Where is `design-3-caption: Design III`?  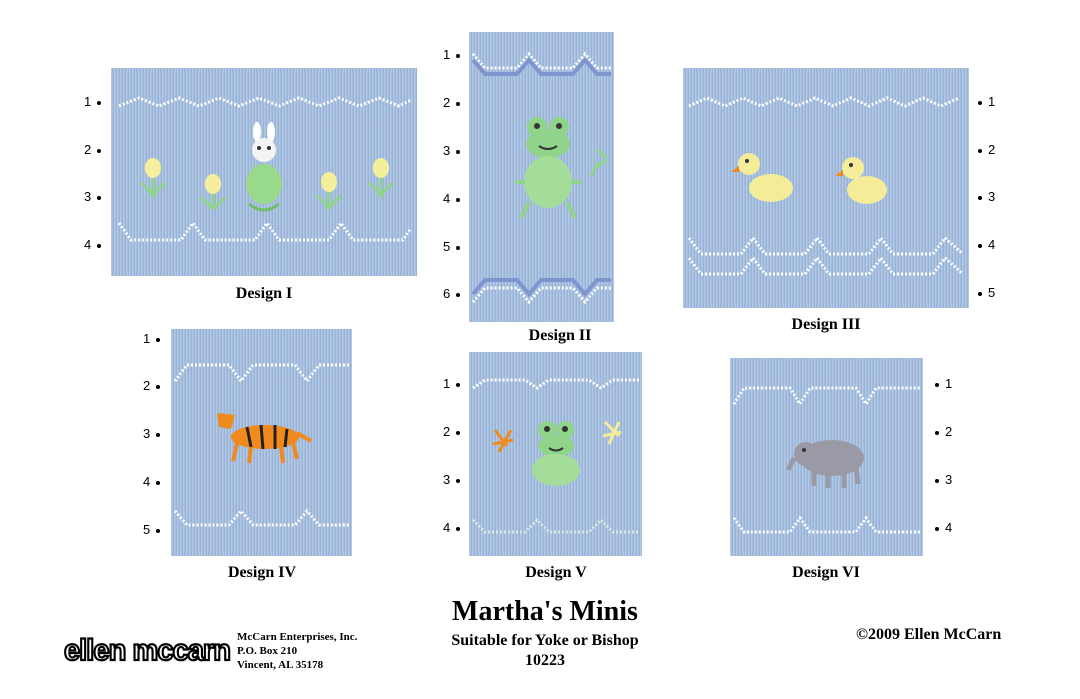
design-3-caption: Design III is located at coordinates (826, 324).